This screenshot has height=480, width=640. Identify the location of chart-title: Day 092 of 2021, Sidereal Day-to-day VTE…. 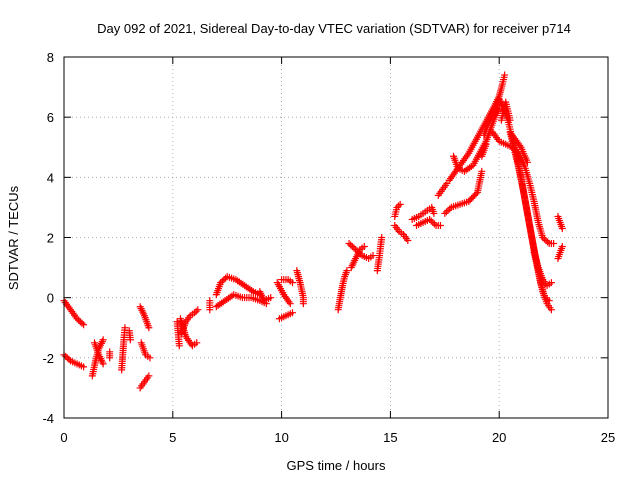
(334, 28).